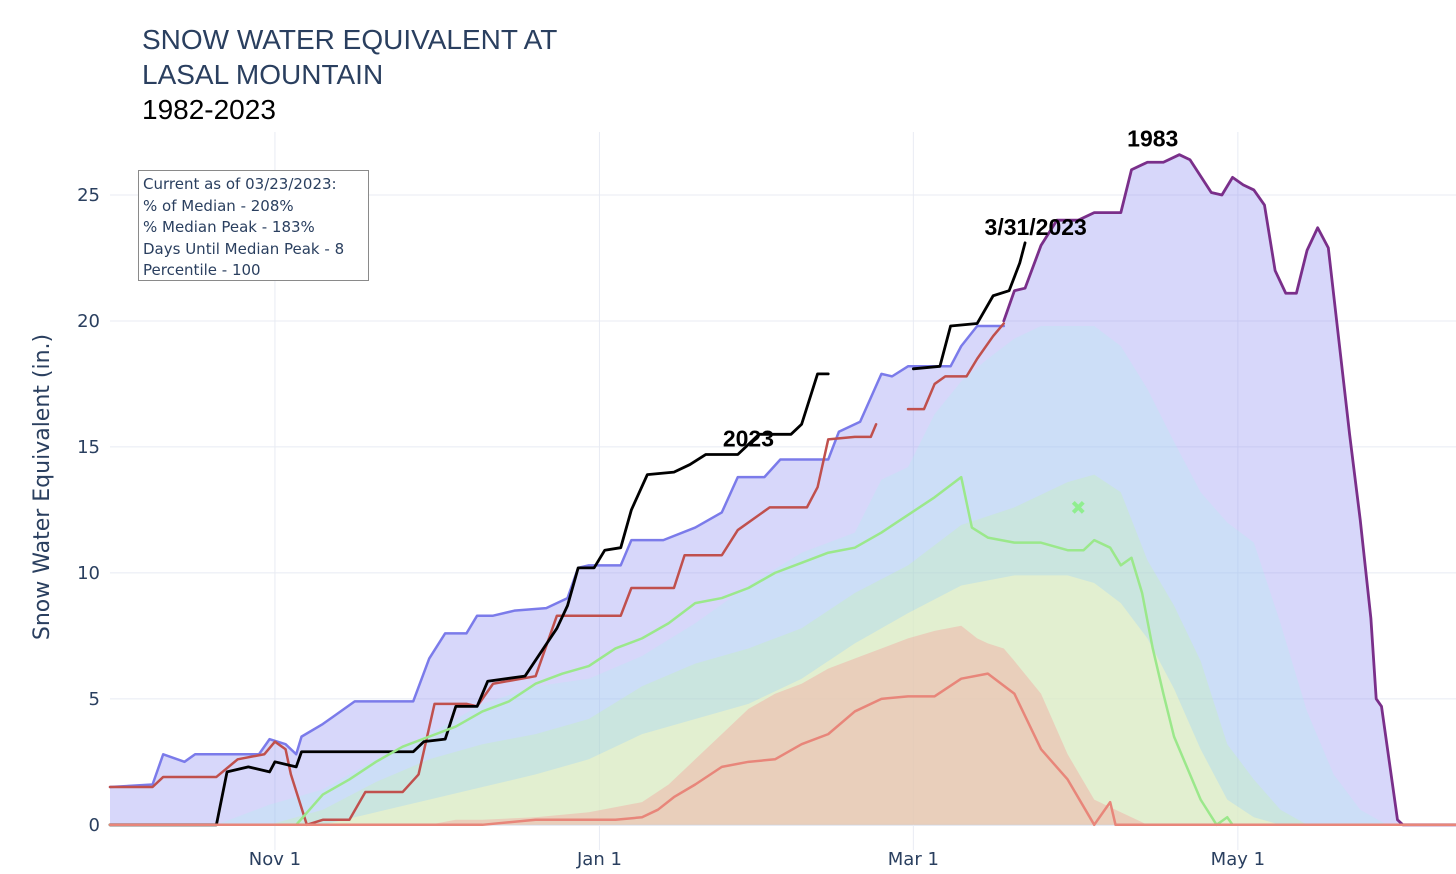 Image resolution: width=1456 pixels, height=874 pixels. What do you see at coordinates (202, 270) in the screenshot?
I see `info-line-percentile: Percentile - 100` at bounding box center [202, 270].